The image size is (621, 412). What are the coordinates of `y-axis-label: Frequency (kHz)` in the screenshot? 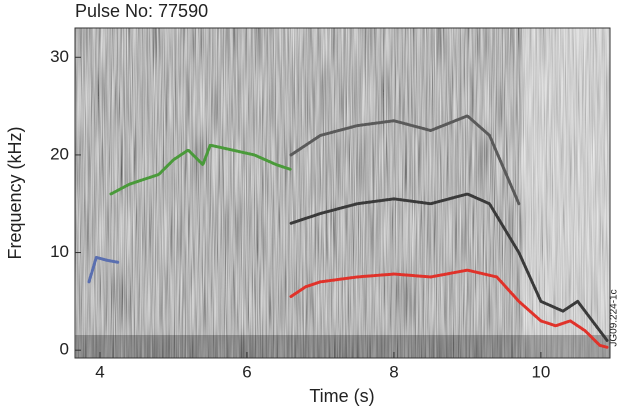 It's located at (15, 192).